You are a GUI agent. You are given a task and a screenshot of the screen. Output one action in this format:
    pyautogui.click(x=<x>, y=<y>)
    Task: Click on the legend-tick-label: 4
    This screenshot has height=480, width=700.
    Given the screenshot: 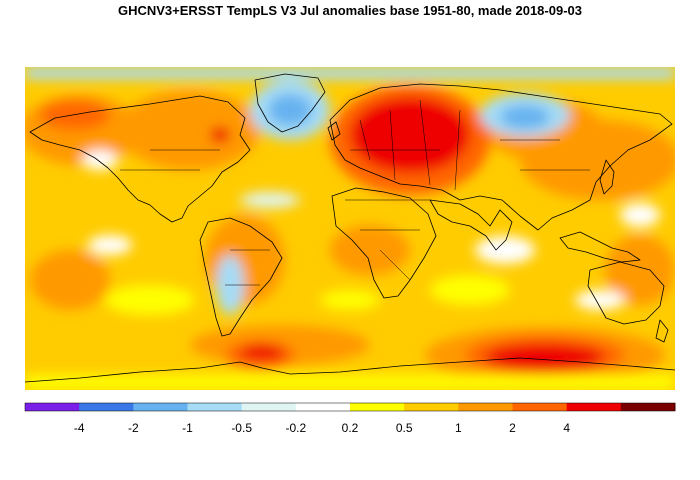 What is the action you would take?
    pyautogui.click(x=566, y=428)
    